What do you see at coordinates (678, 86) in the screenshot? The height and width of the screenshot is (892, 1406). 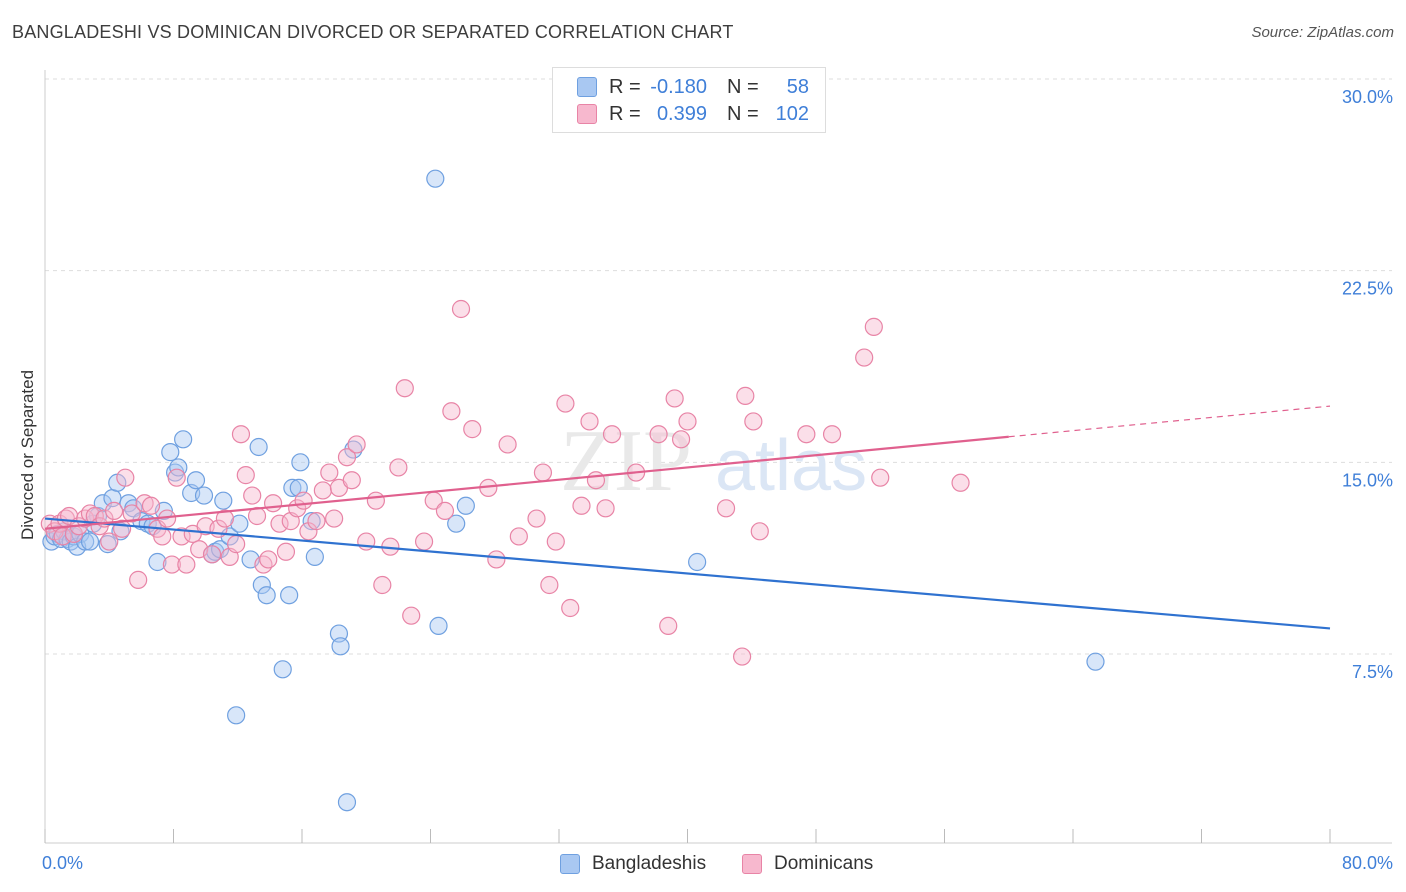 I see `legend-r-value: -0.180` at bounding box center [678, 86].